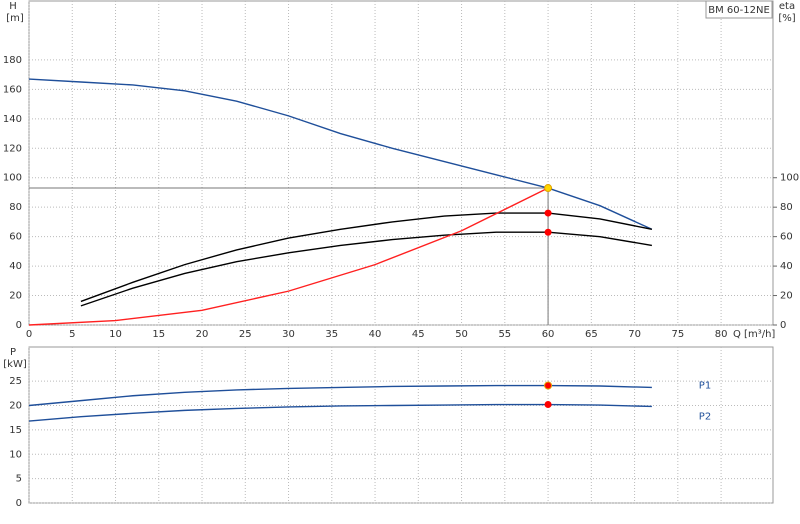  What do you see at coordinates (15, 381) in the screenshot?
I see `y-tick-label: 25` at bounding box center [15, 381].